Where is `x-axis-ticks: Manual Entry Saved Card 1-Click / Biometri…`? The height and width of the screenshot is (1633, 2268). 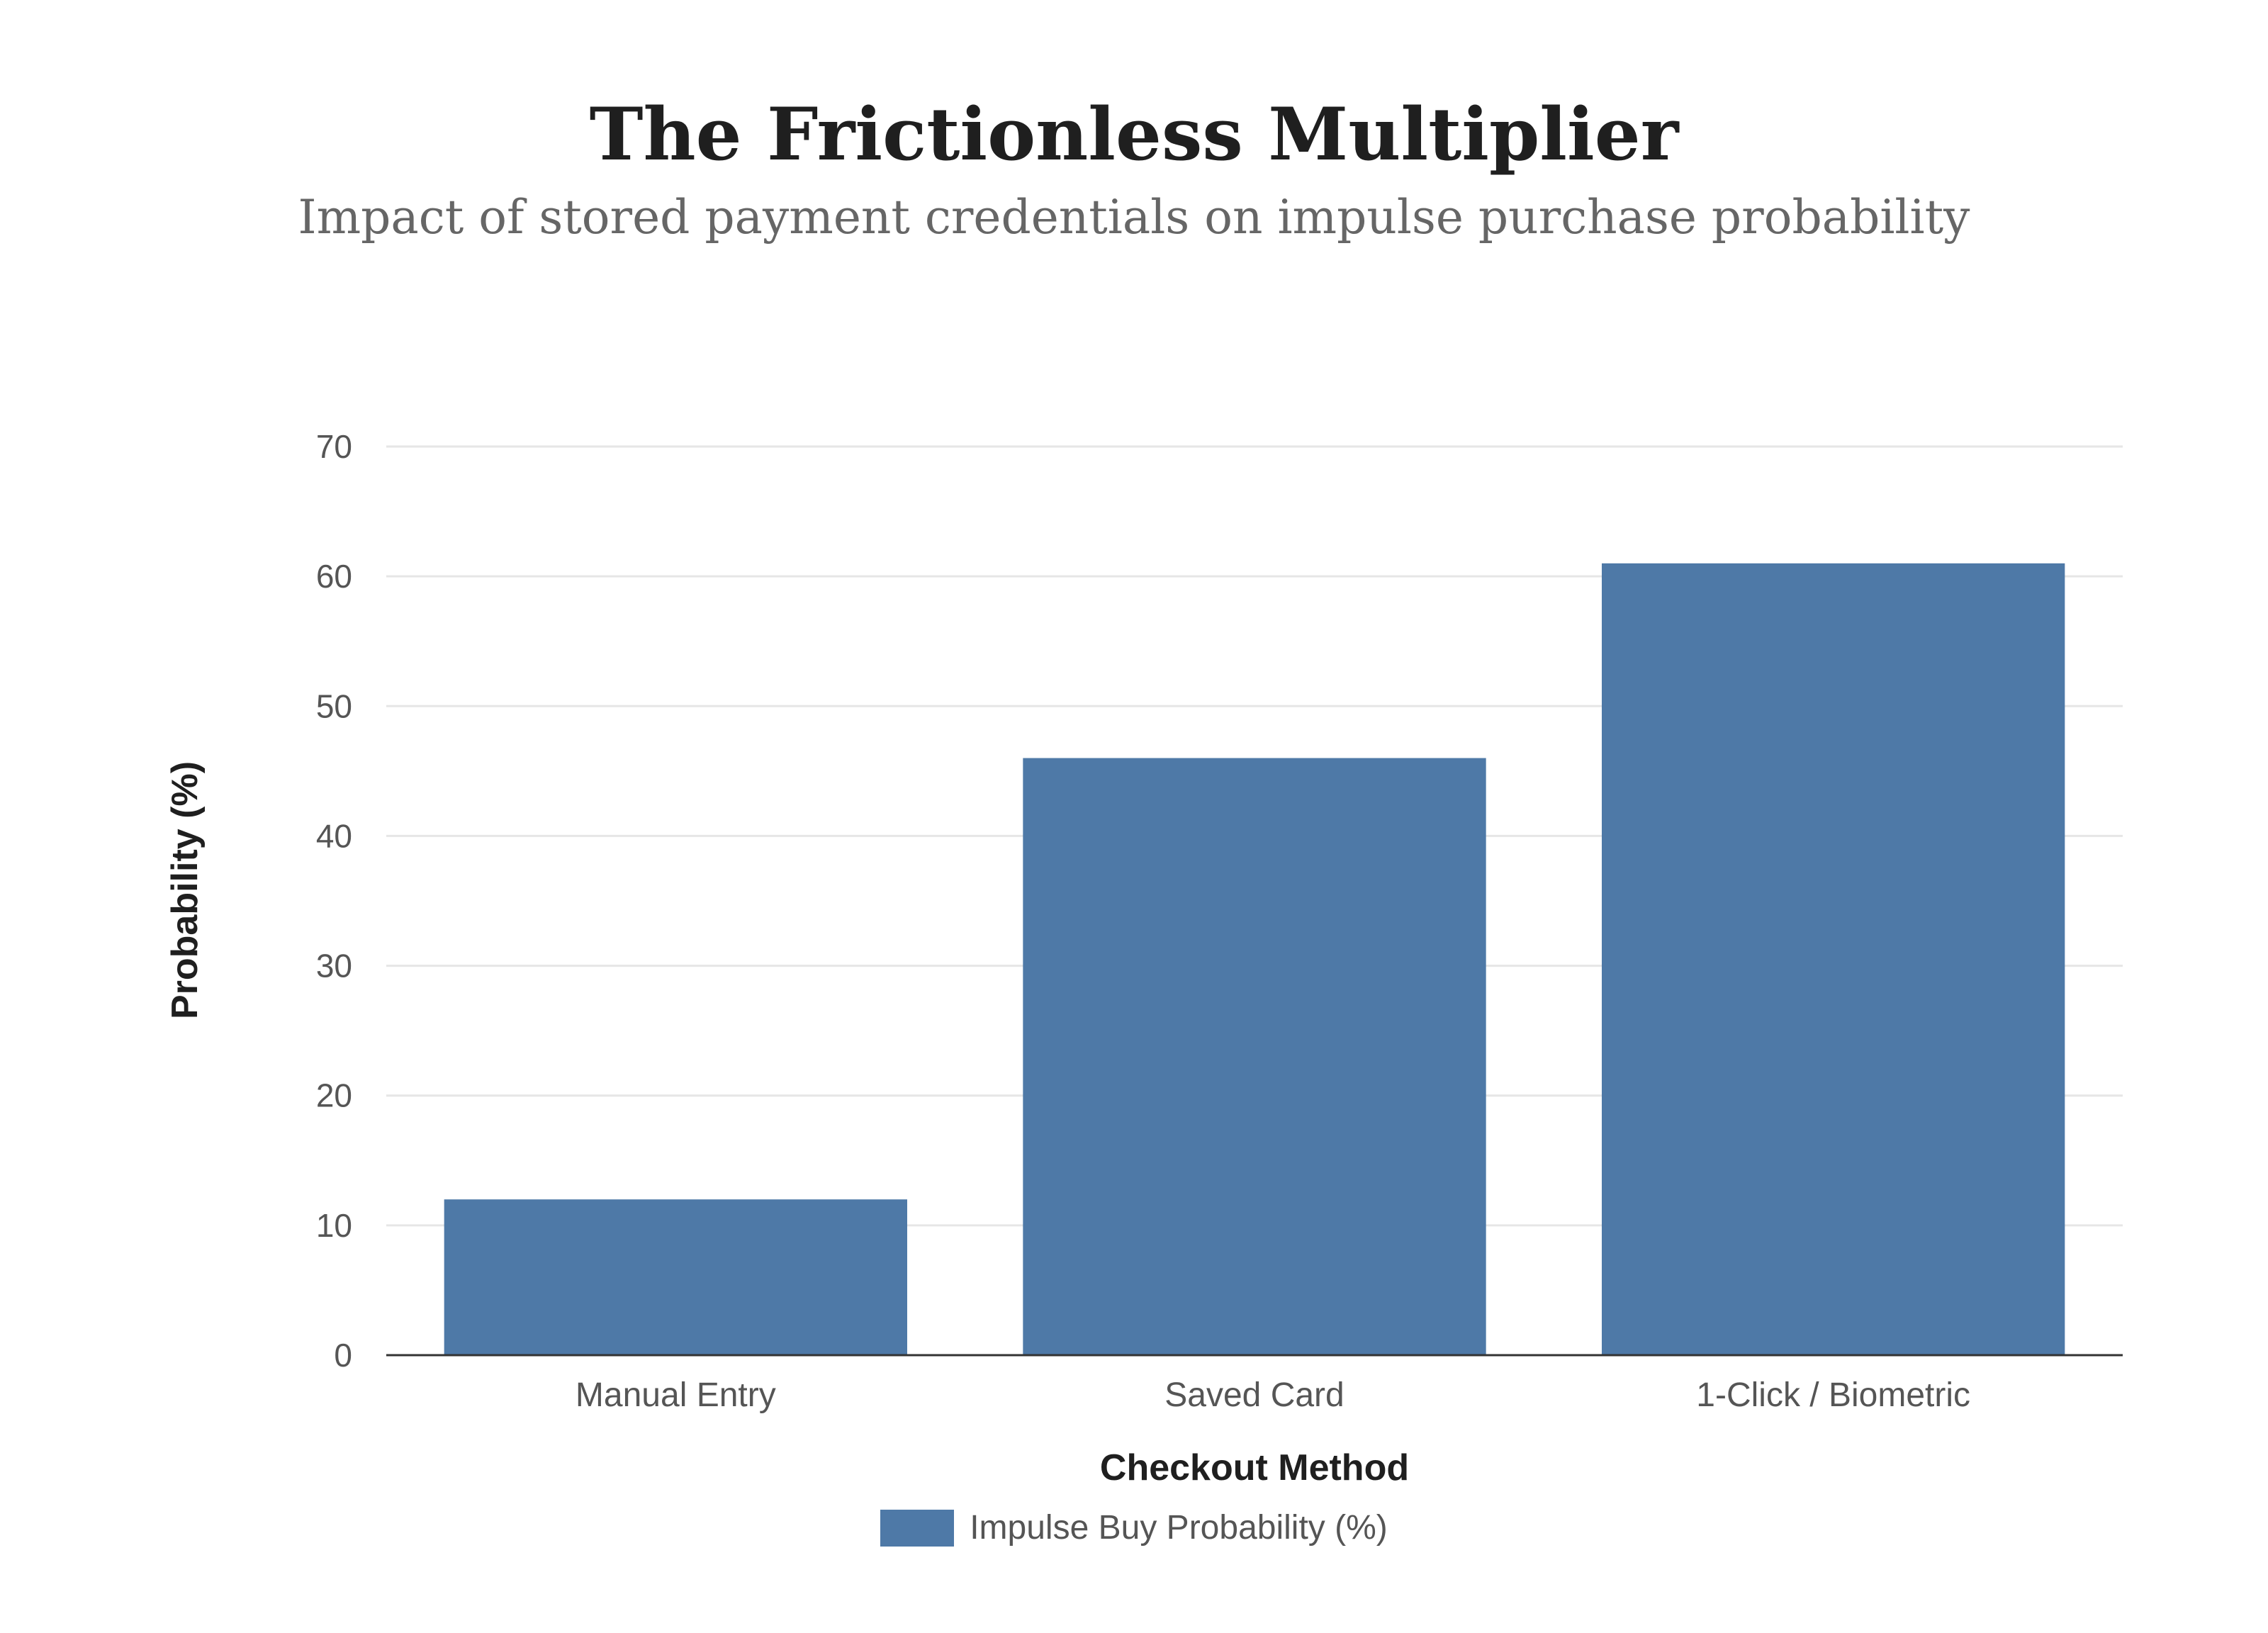
x-axis-ticks: Manual Entry Saved Card 1-Click / Biometri… is located at coordinates (1273, 1395).